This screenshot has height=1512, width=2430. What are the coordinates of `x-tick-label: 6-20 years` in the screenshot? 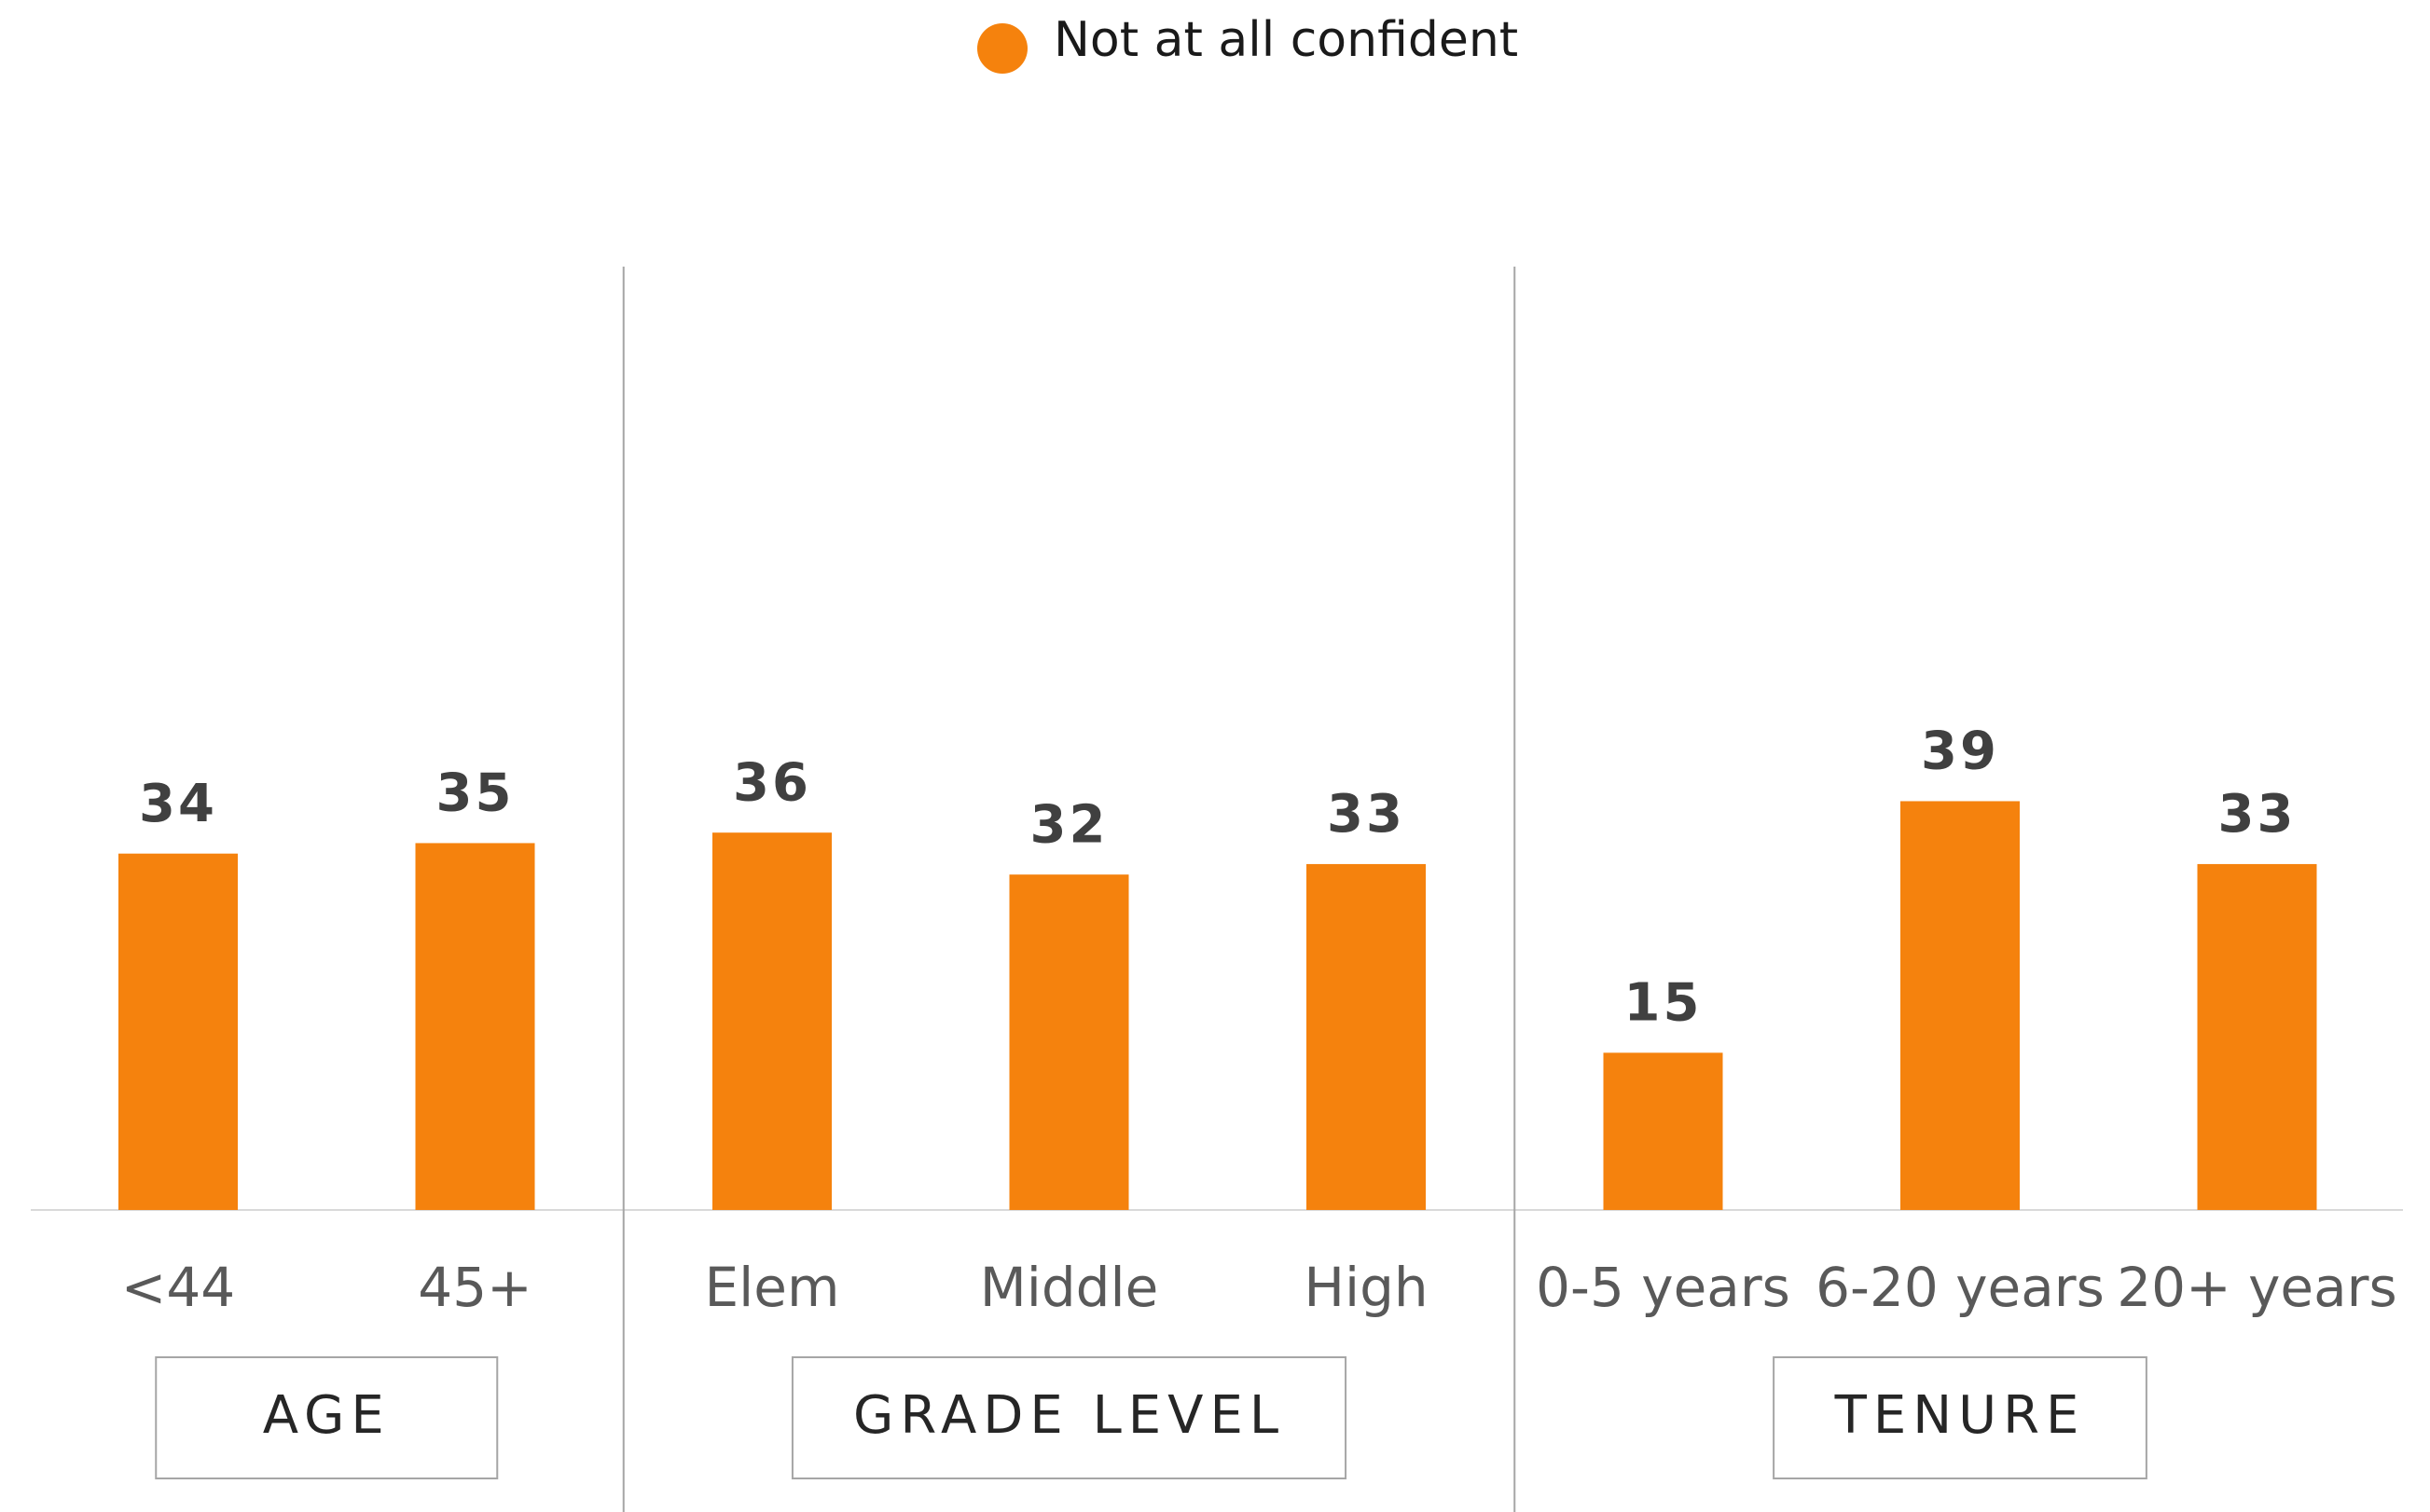 It's located at (1960, 1287).